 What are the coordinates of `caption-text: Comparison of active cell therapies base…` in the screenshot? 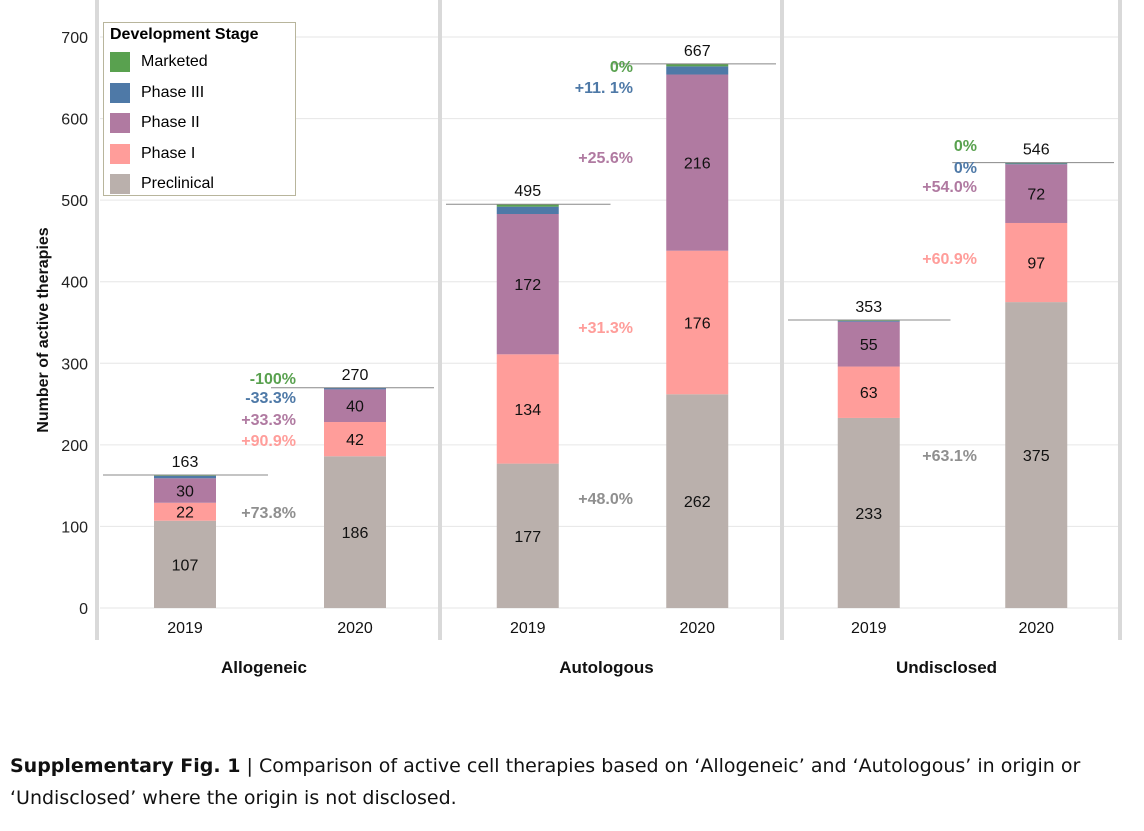 It's located at (545, 782).